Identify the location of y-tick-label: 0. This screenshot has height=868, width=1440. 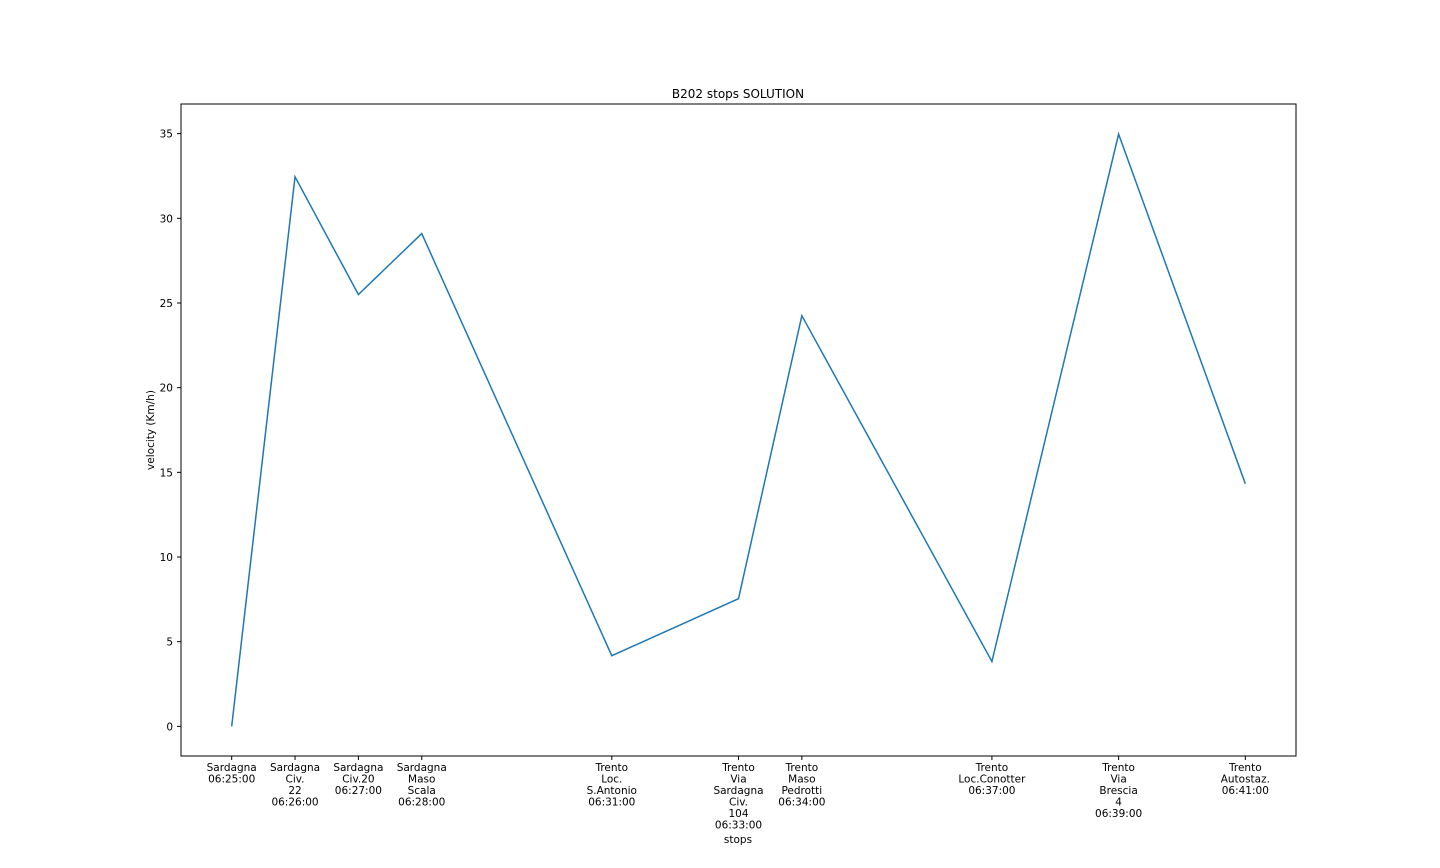
(169, 727).